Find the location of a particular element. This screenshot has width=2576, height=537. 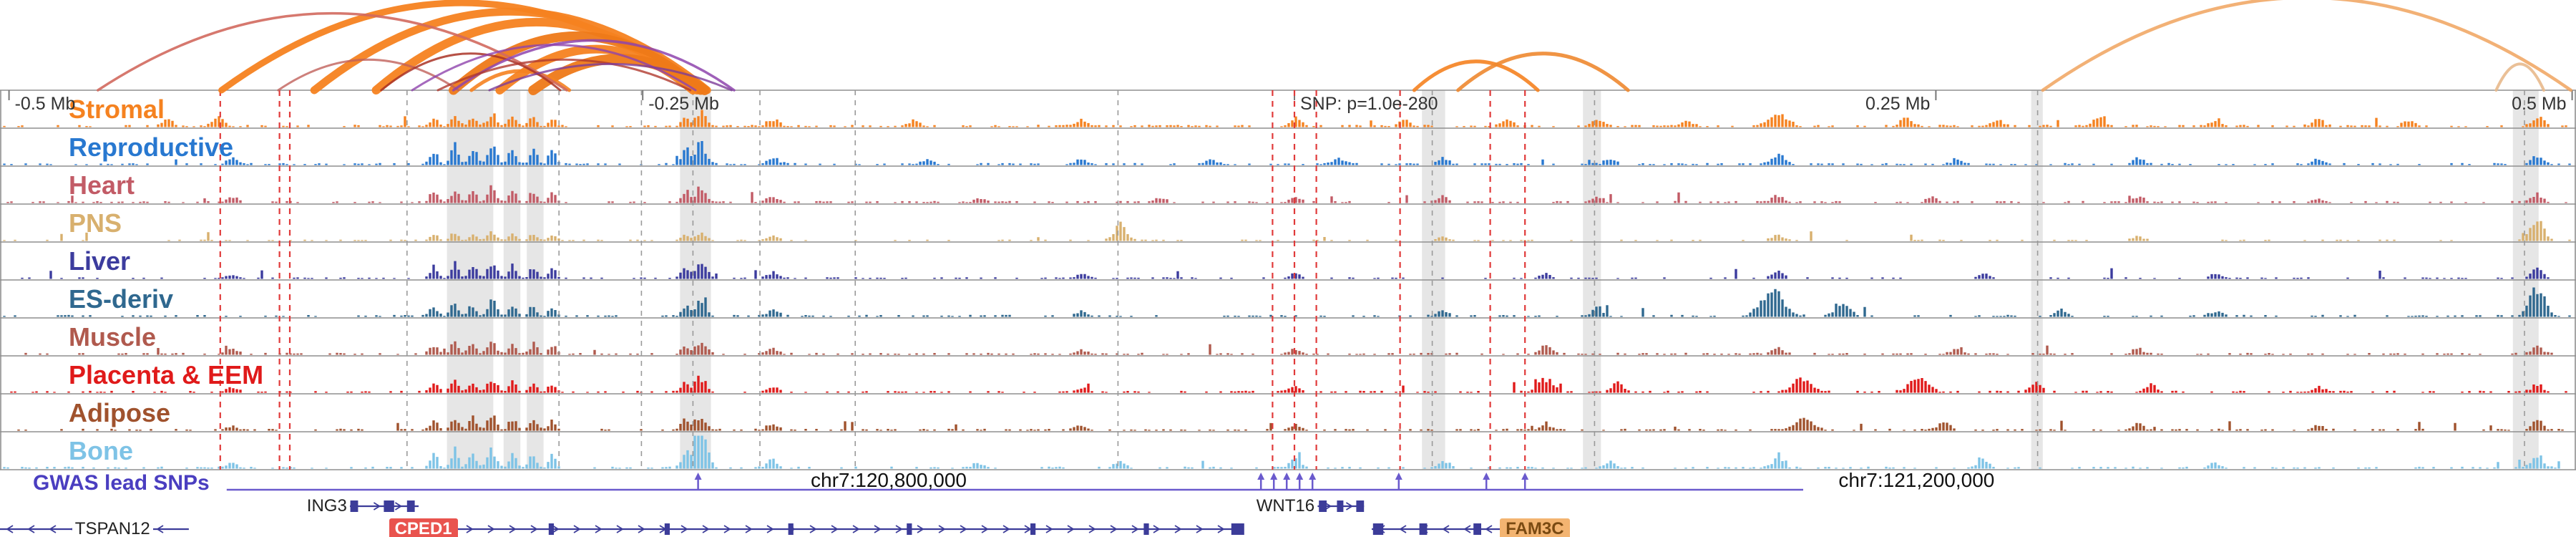

gene-exon-tspan12 is located at coordinates (97, 529).